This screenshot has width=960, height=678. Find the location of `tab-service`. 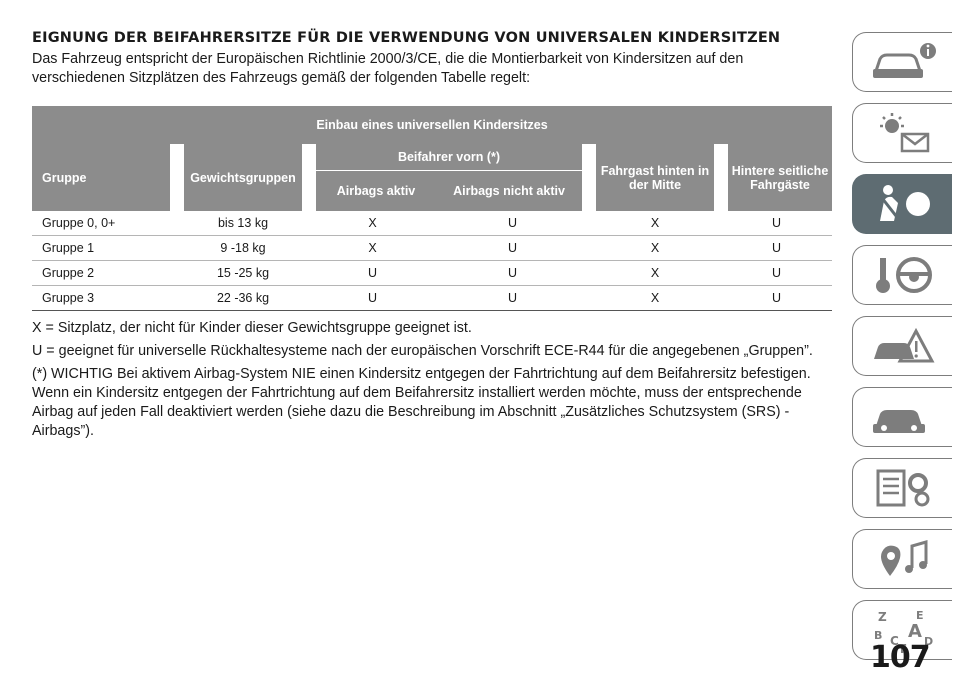

tab-service is located at coordinates (902, 417).